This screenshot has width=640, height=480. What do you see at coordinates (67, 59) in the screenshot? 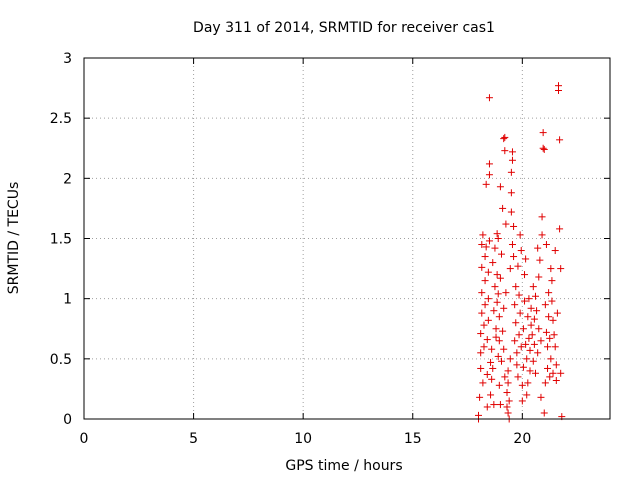
I see `y-tick-label: 3` at bounding box center [67, 59].